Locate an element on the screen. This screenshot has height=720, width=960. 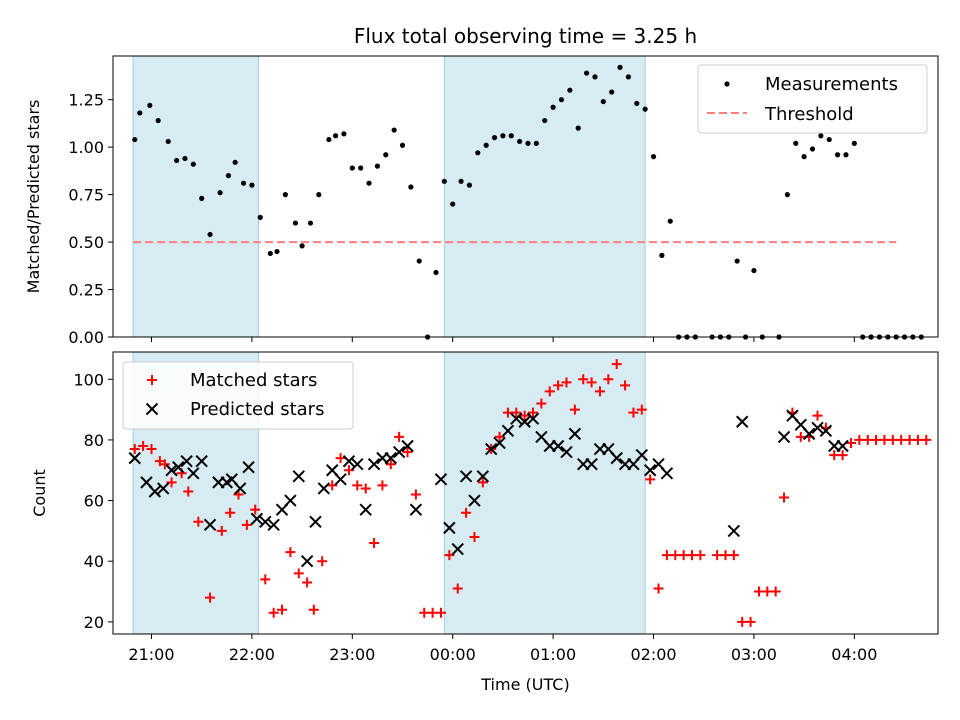
x-tick-label: 03:00 is located at coordinates (754, 654).